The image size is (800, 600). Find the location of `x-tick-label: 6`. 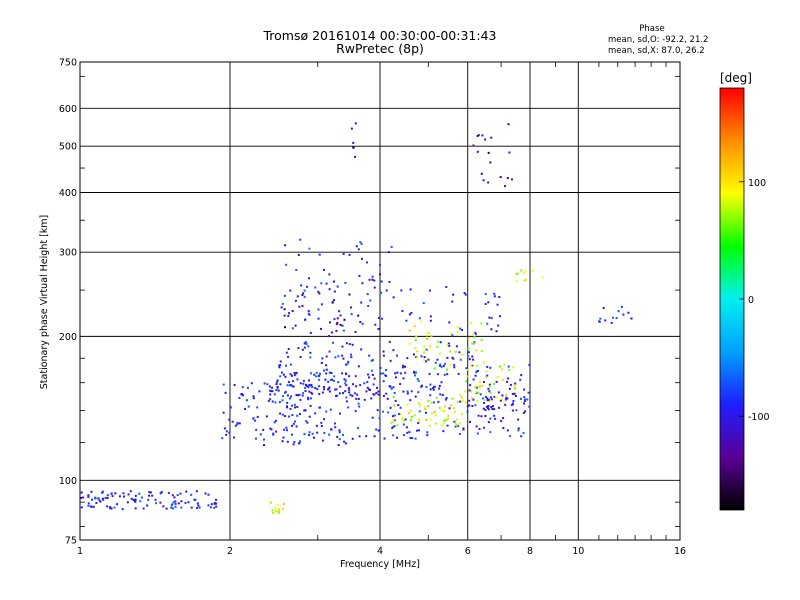

x-tick-label: 6 is located at coordinates (468, 551).